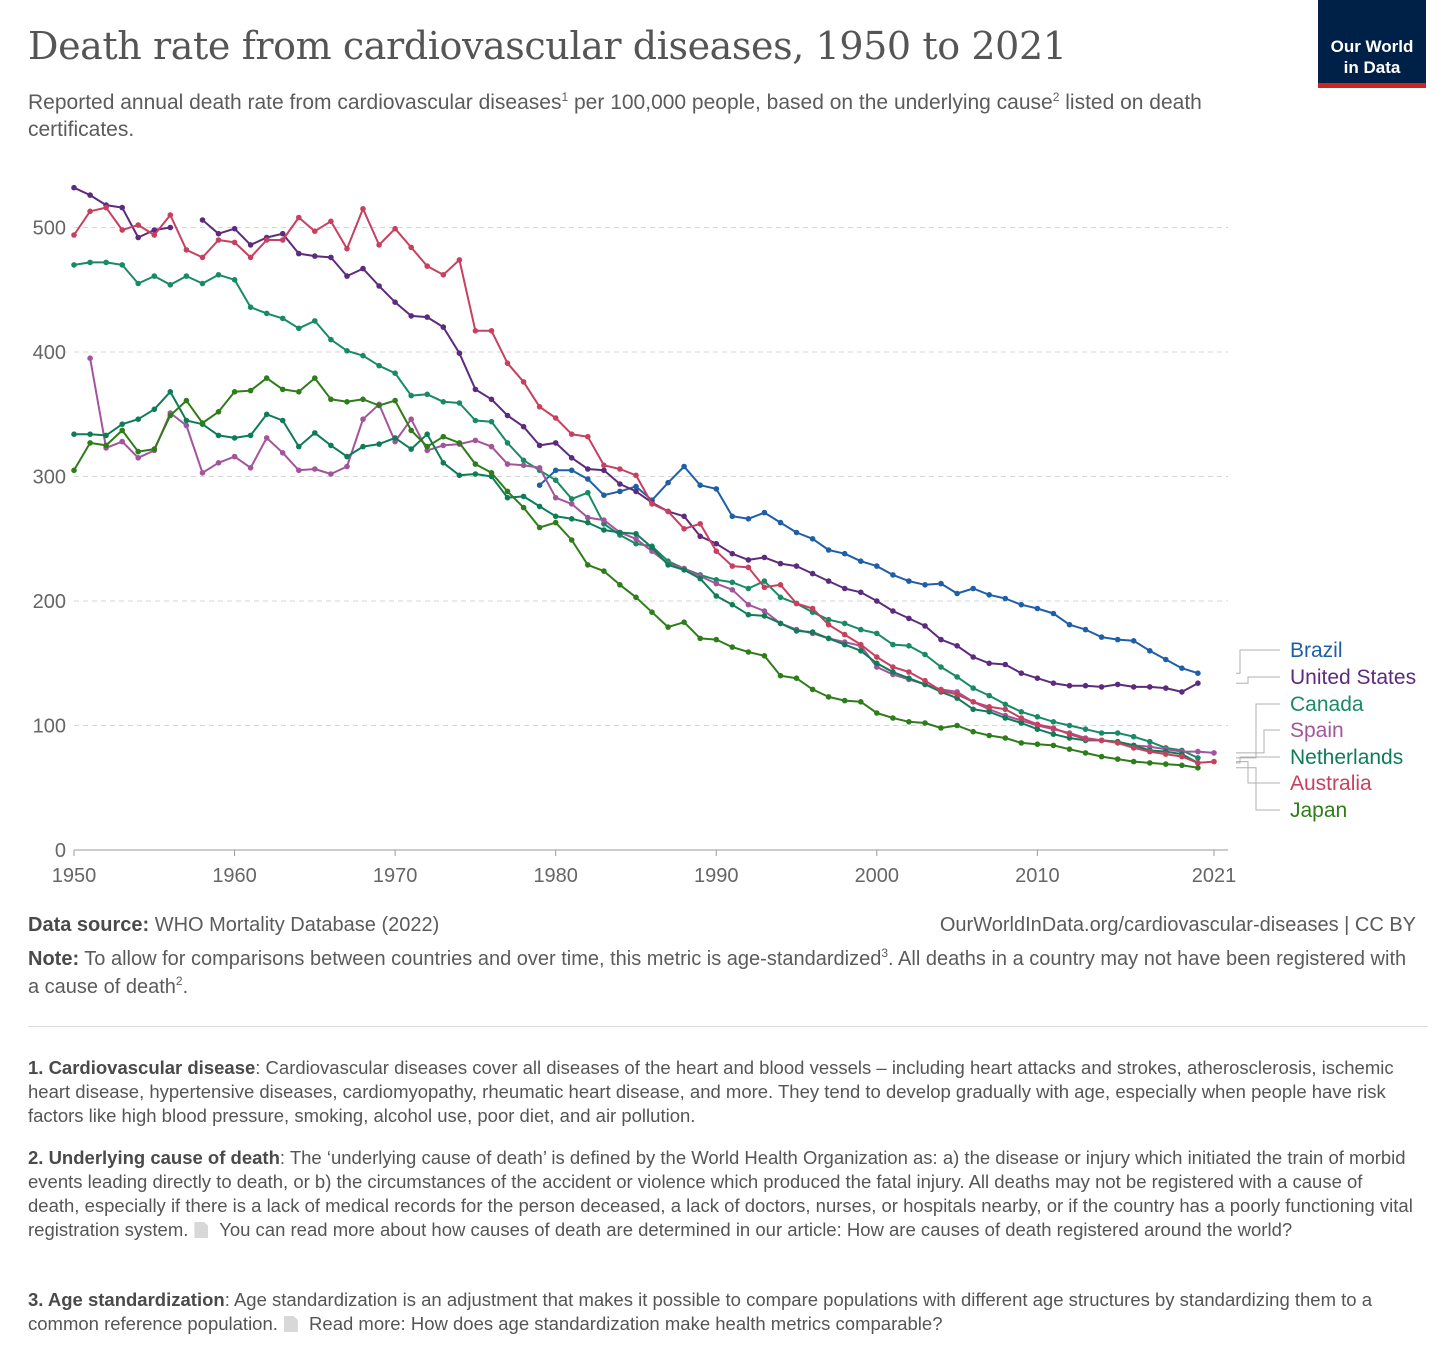 The width and height of the screenshot is (1456, 1364). I want to click on y-axis-ticks: 0 100 200 300 400 500, so click(49, 540).